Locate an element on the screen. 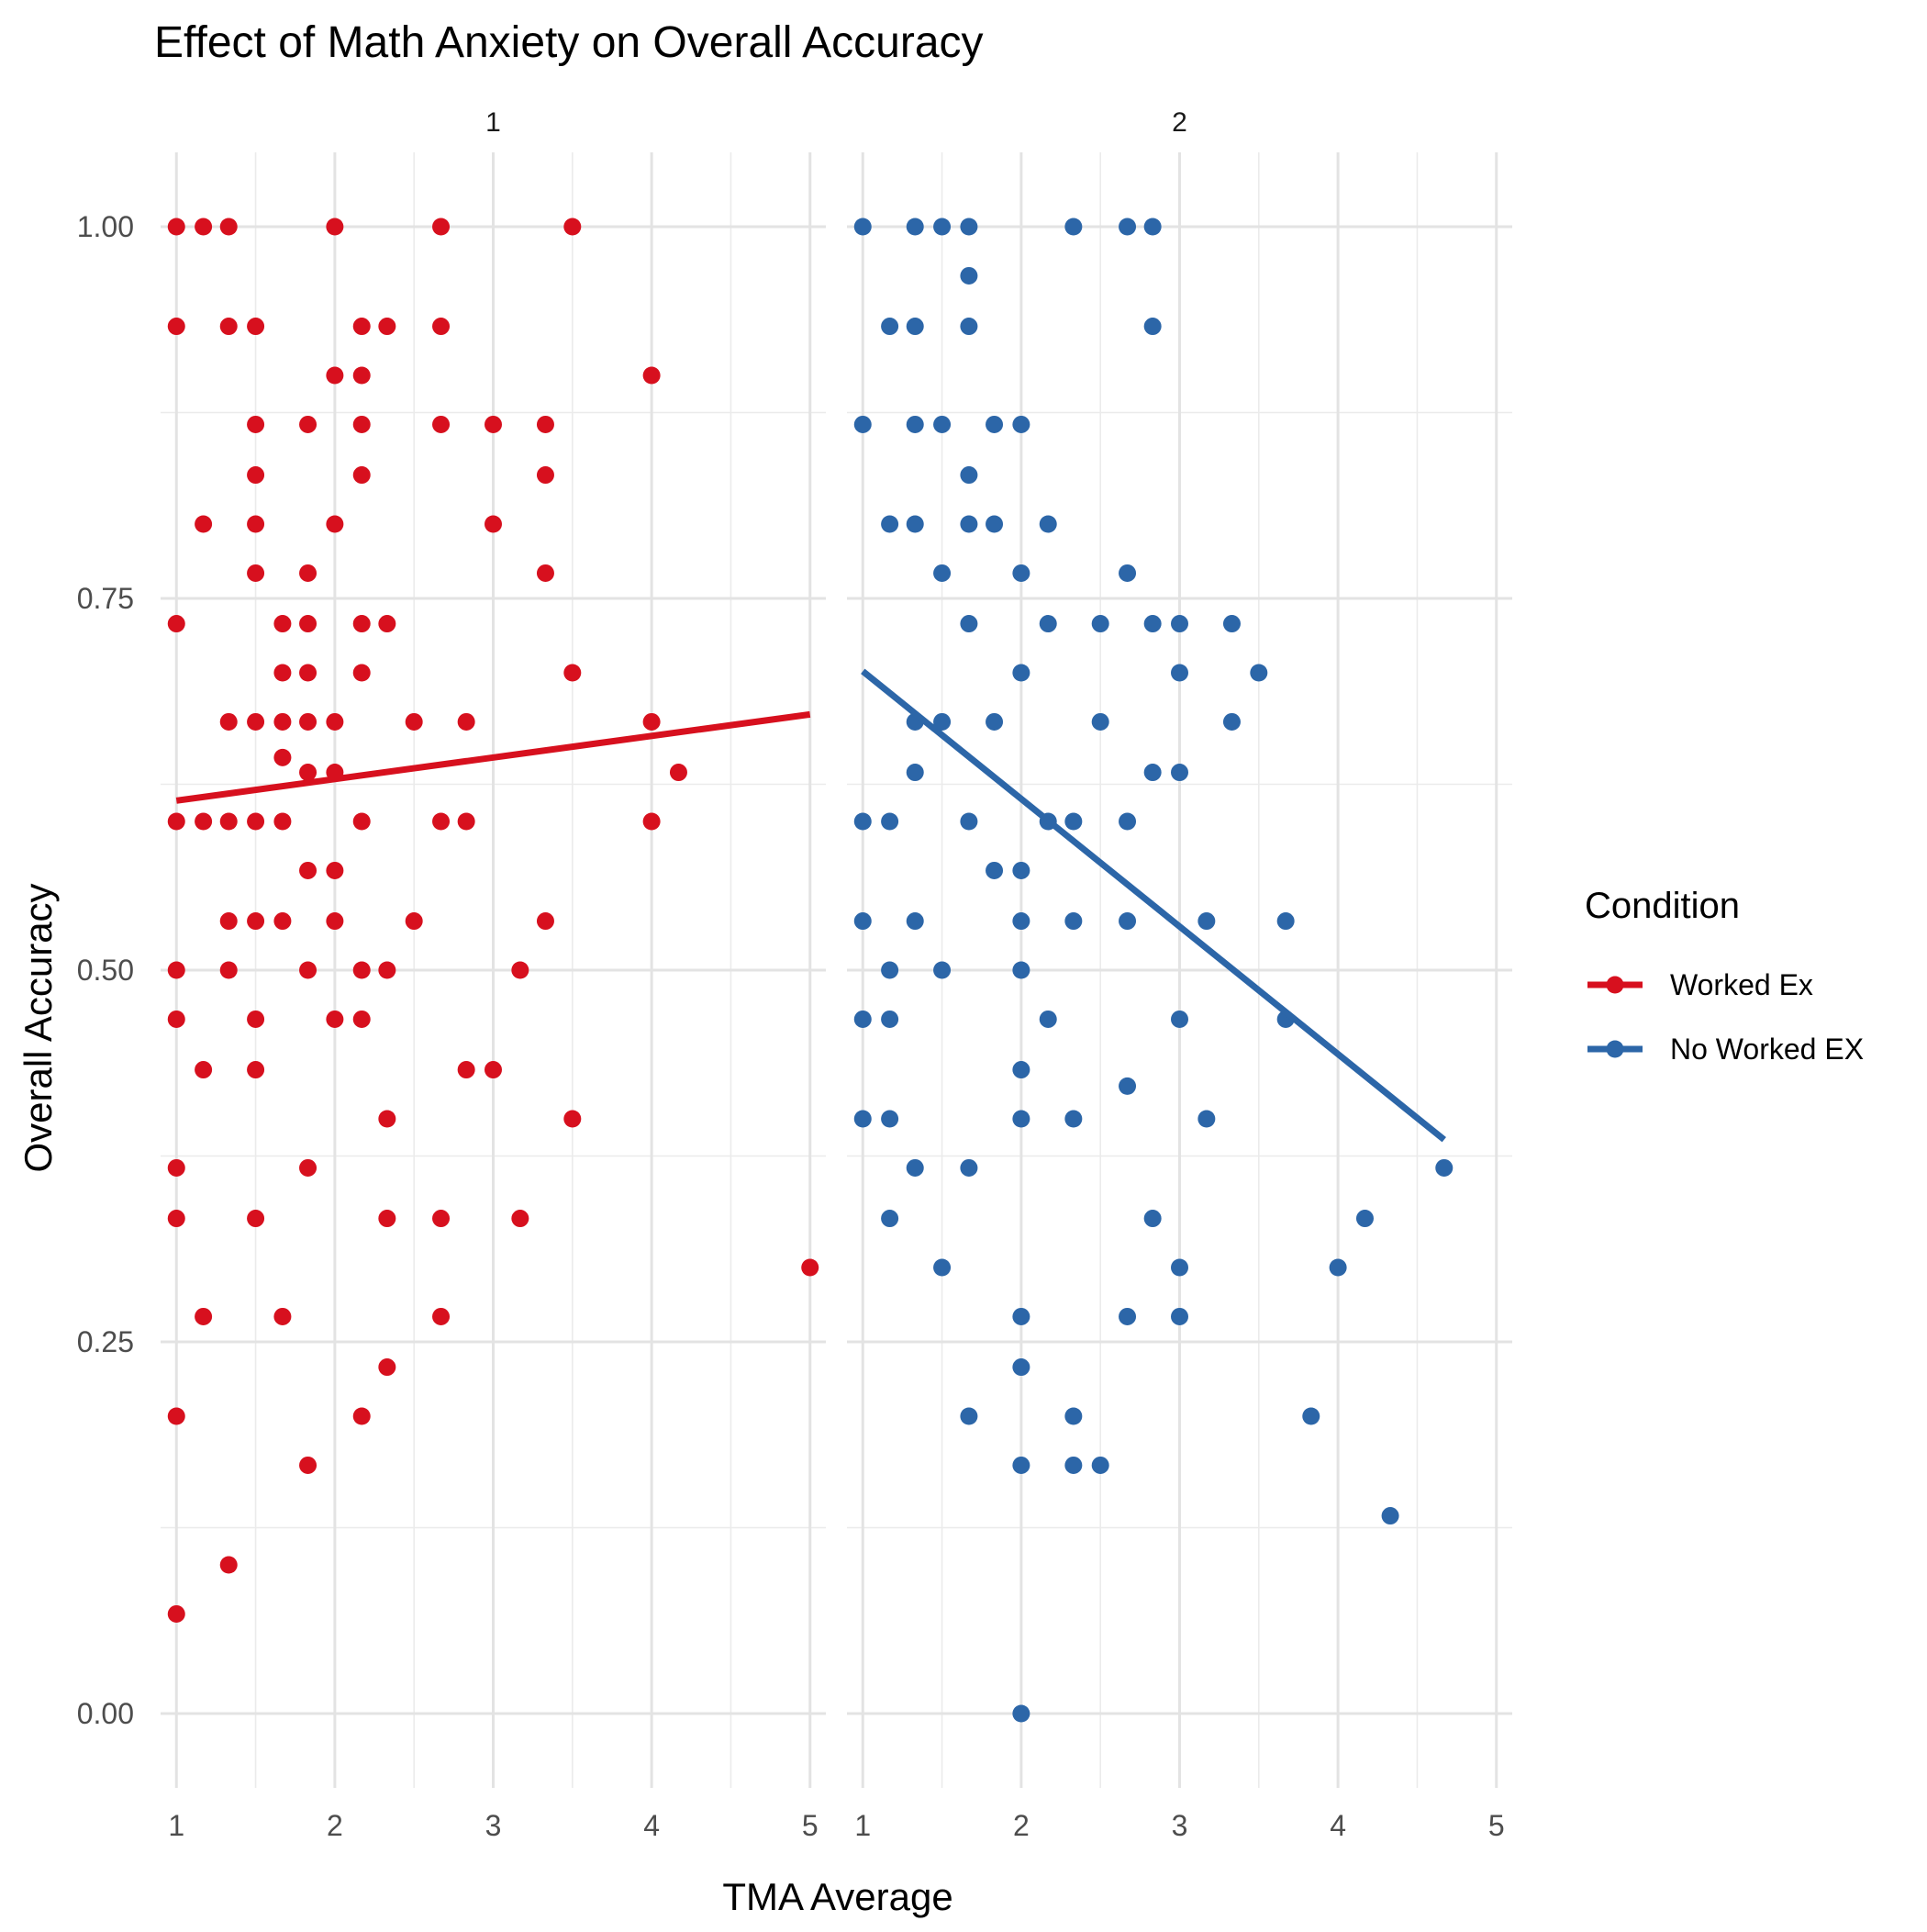 The image size is (1927, 1932). legend-label: Worked Ex is located at coordinates (1741, 985).